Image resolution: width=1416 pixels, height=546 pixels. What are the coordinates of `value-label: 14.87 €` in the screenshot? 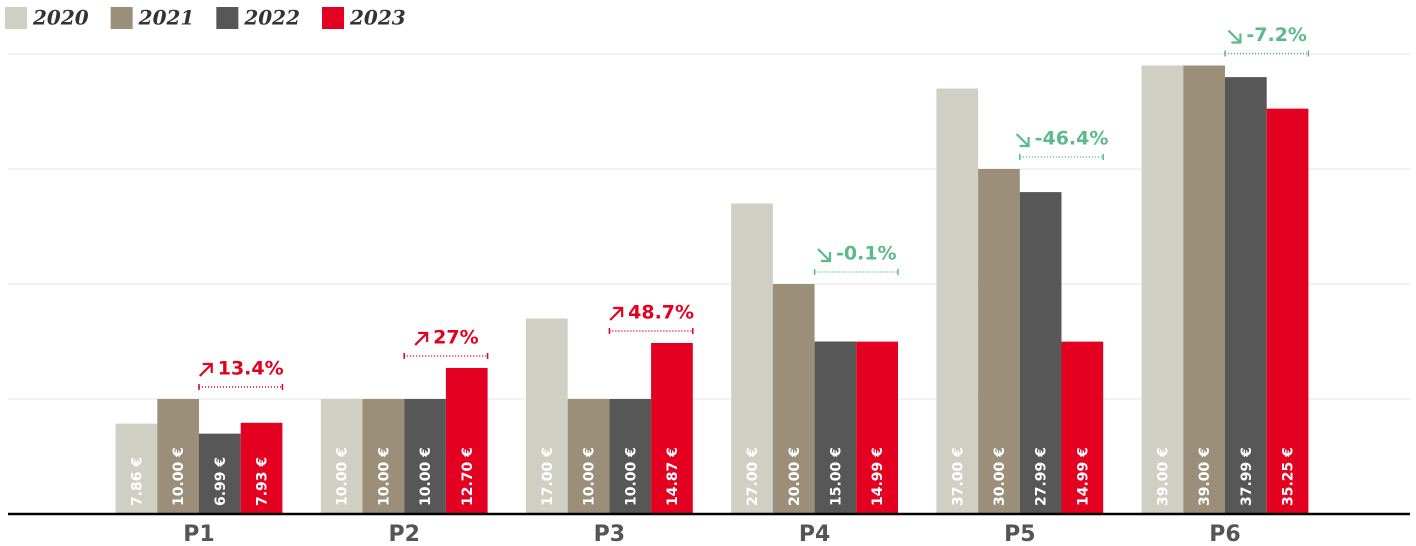 It's located at (673, 476).